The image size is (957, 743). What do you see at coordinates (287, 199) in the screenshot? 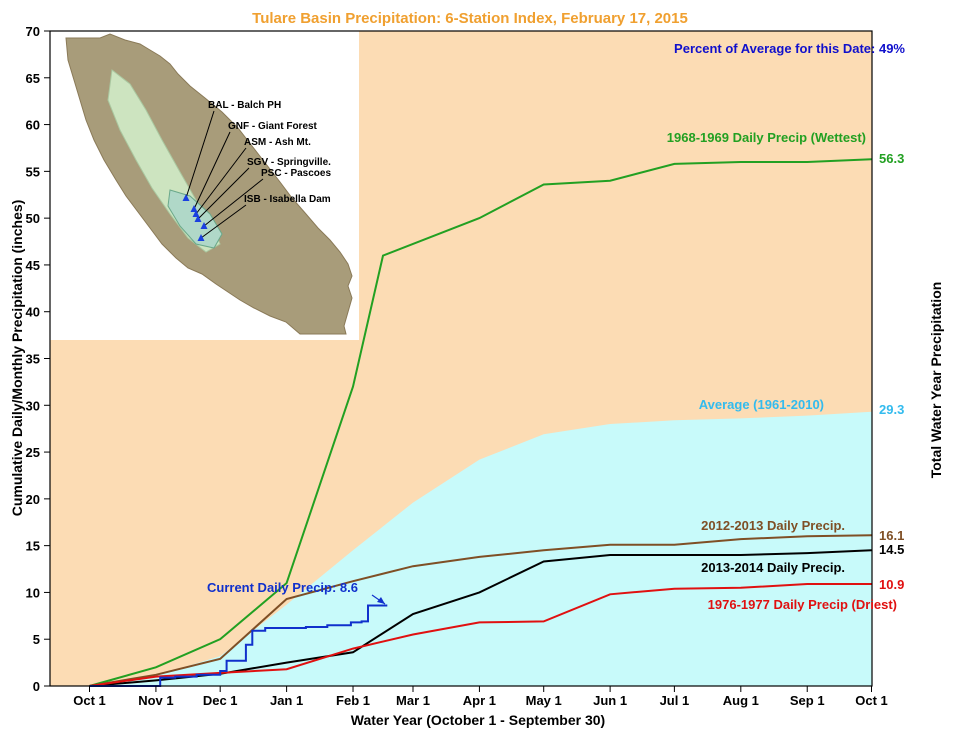
I see `station-label: ISB - Isabella Dam` at bounding box center [287, 199].